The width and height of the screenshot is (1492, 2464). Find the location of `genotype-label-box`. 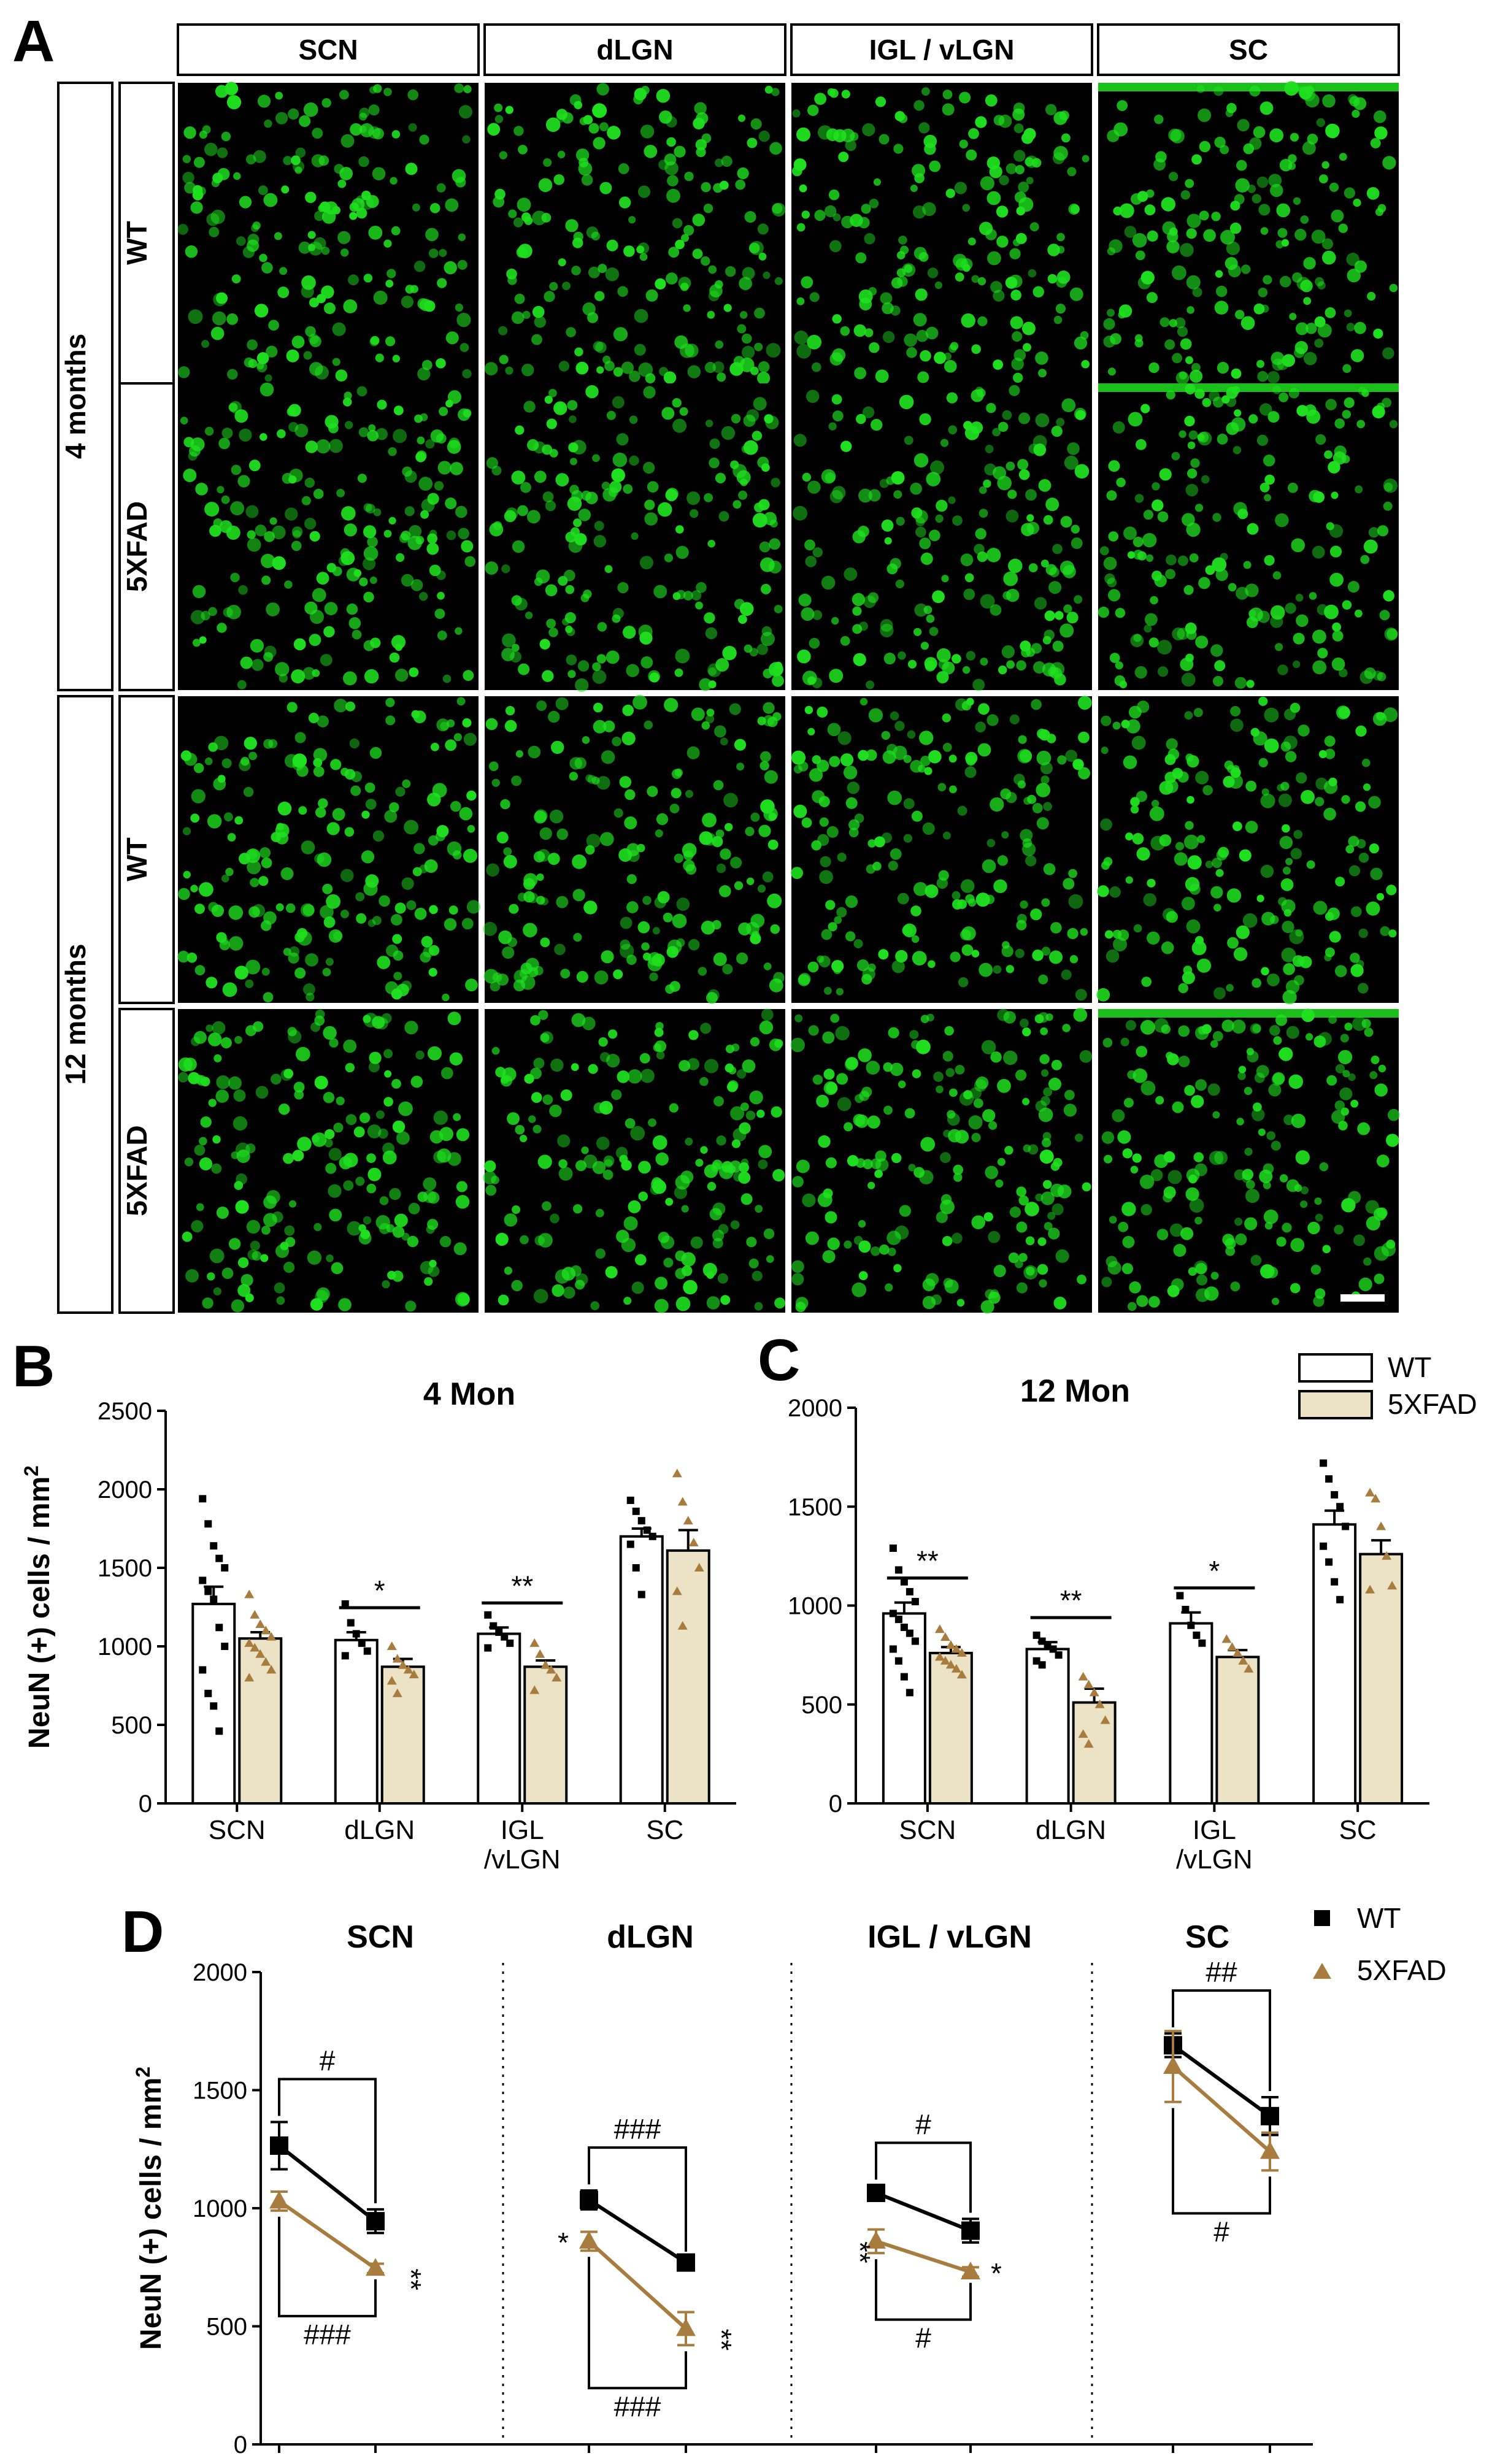

genotype-label-box is located at coordinates (146, 536).